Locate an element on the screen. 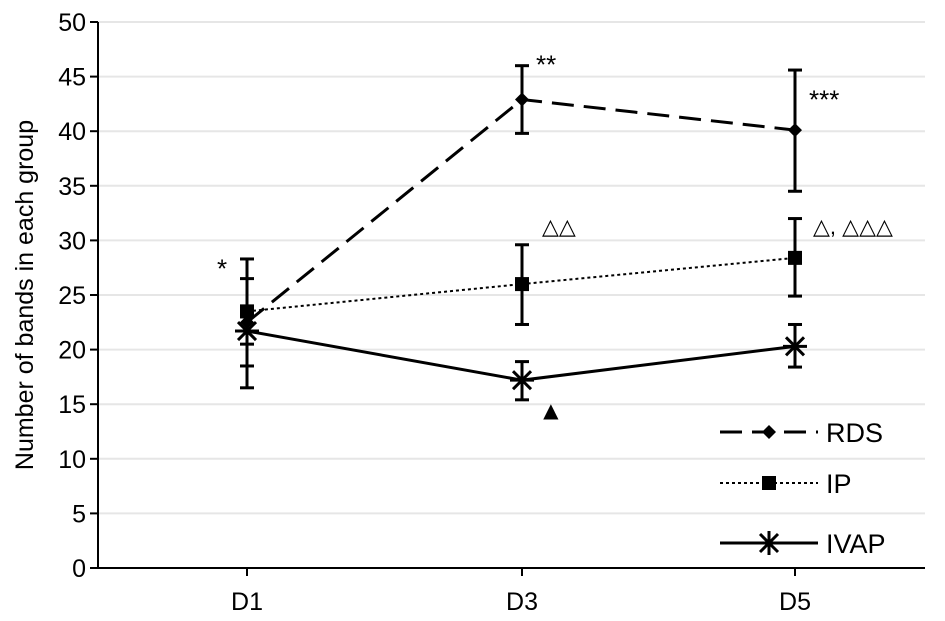  y-tick-label: 0 is located at coordinates (79, 569).